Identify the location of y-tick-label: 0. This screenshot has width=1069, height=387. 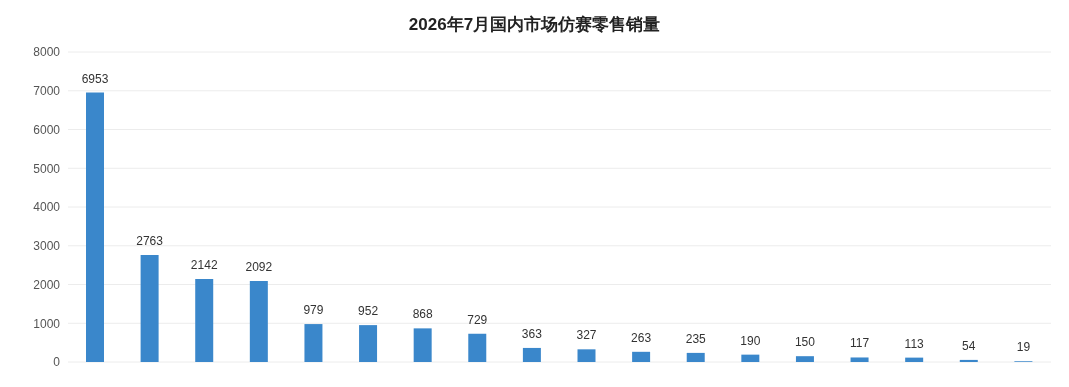
(57, 362).